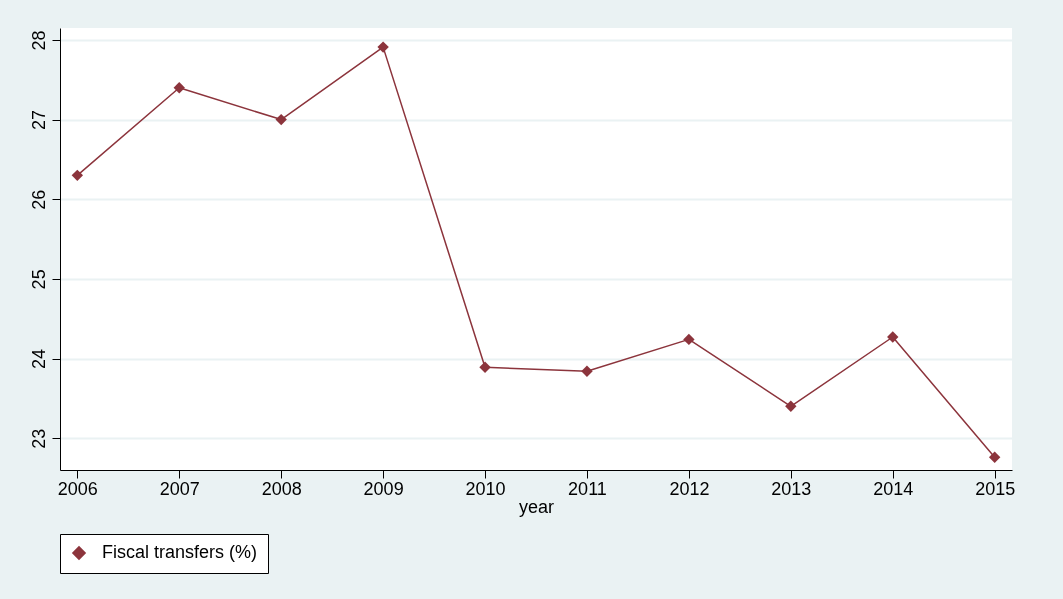 The width and height of the screenshot is (1063, 599). Describe the element at coordinates (383, 488) in the screenshot. I see `x-tick-label: 2009` at that location.